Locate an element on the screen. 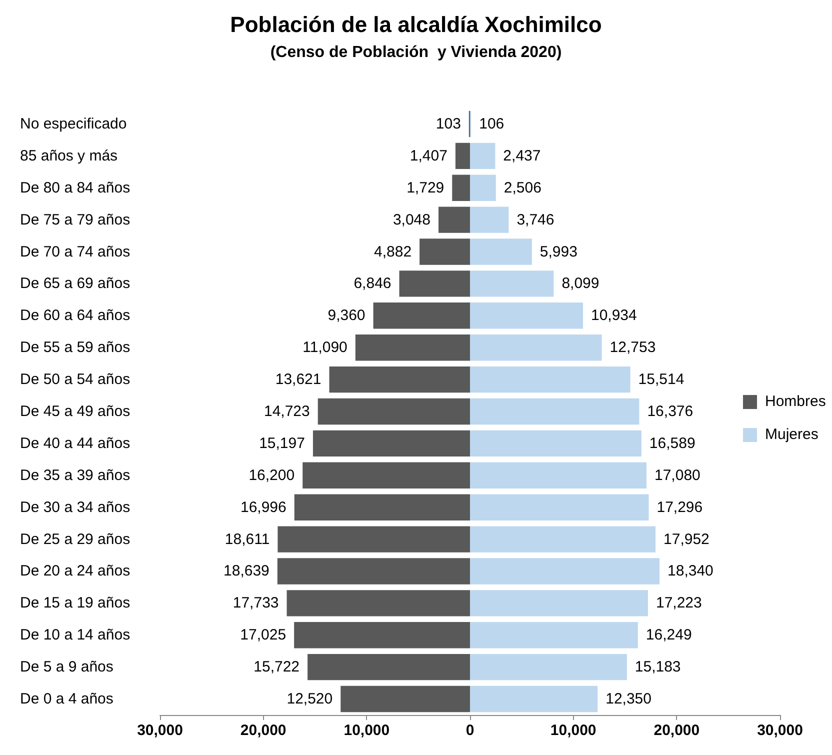 The height and width of the screenshot is (755, 832). data-label: 1,729 is located at coordinates (425, 187).